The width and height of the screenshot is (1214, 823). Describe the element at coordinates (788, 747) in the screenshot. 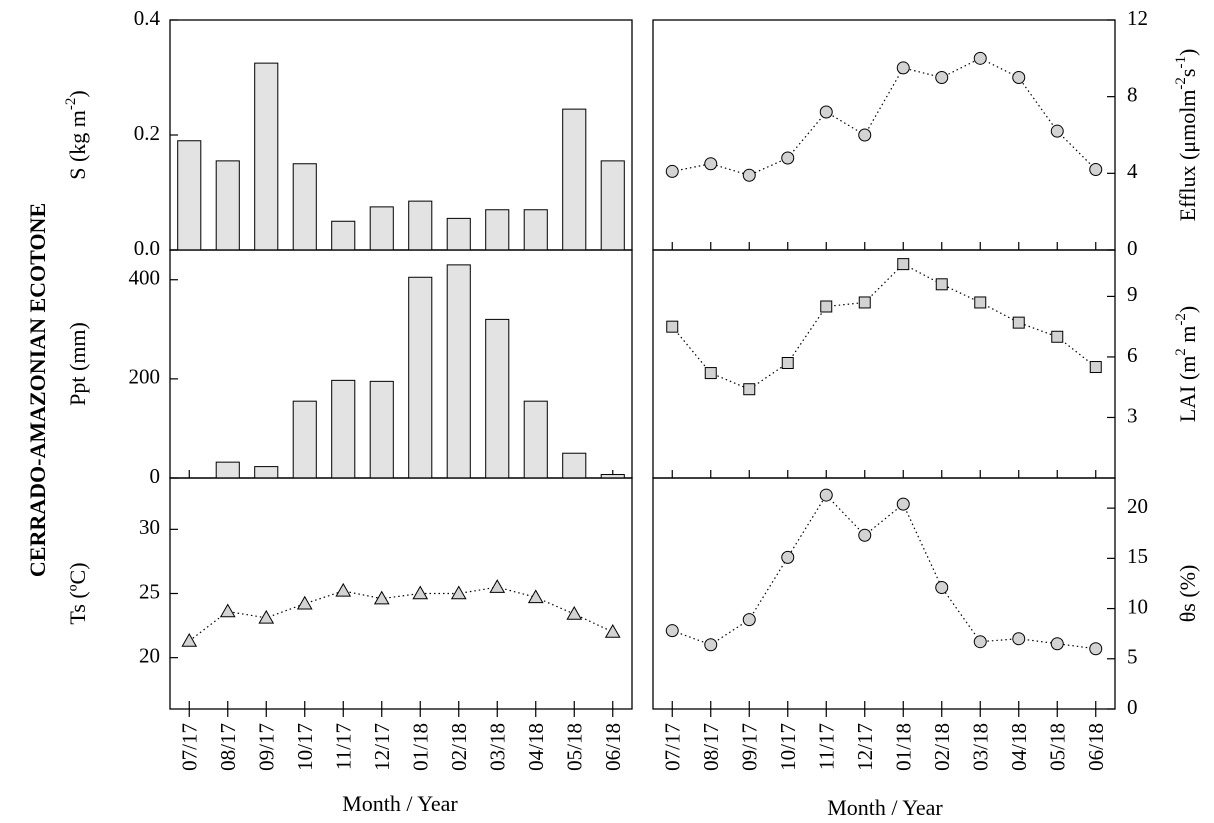

I see `x-tick-label-theta_s: 10/17` at that location.